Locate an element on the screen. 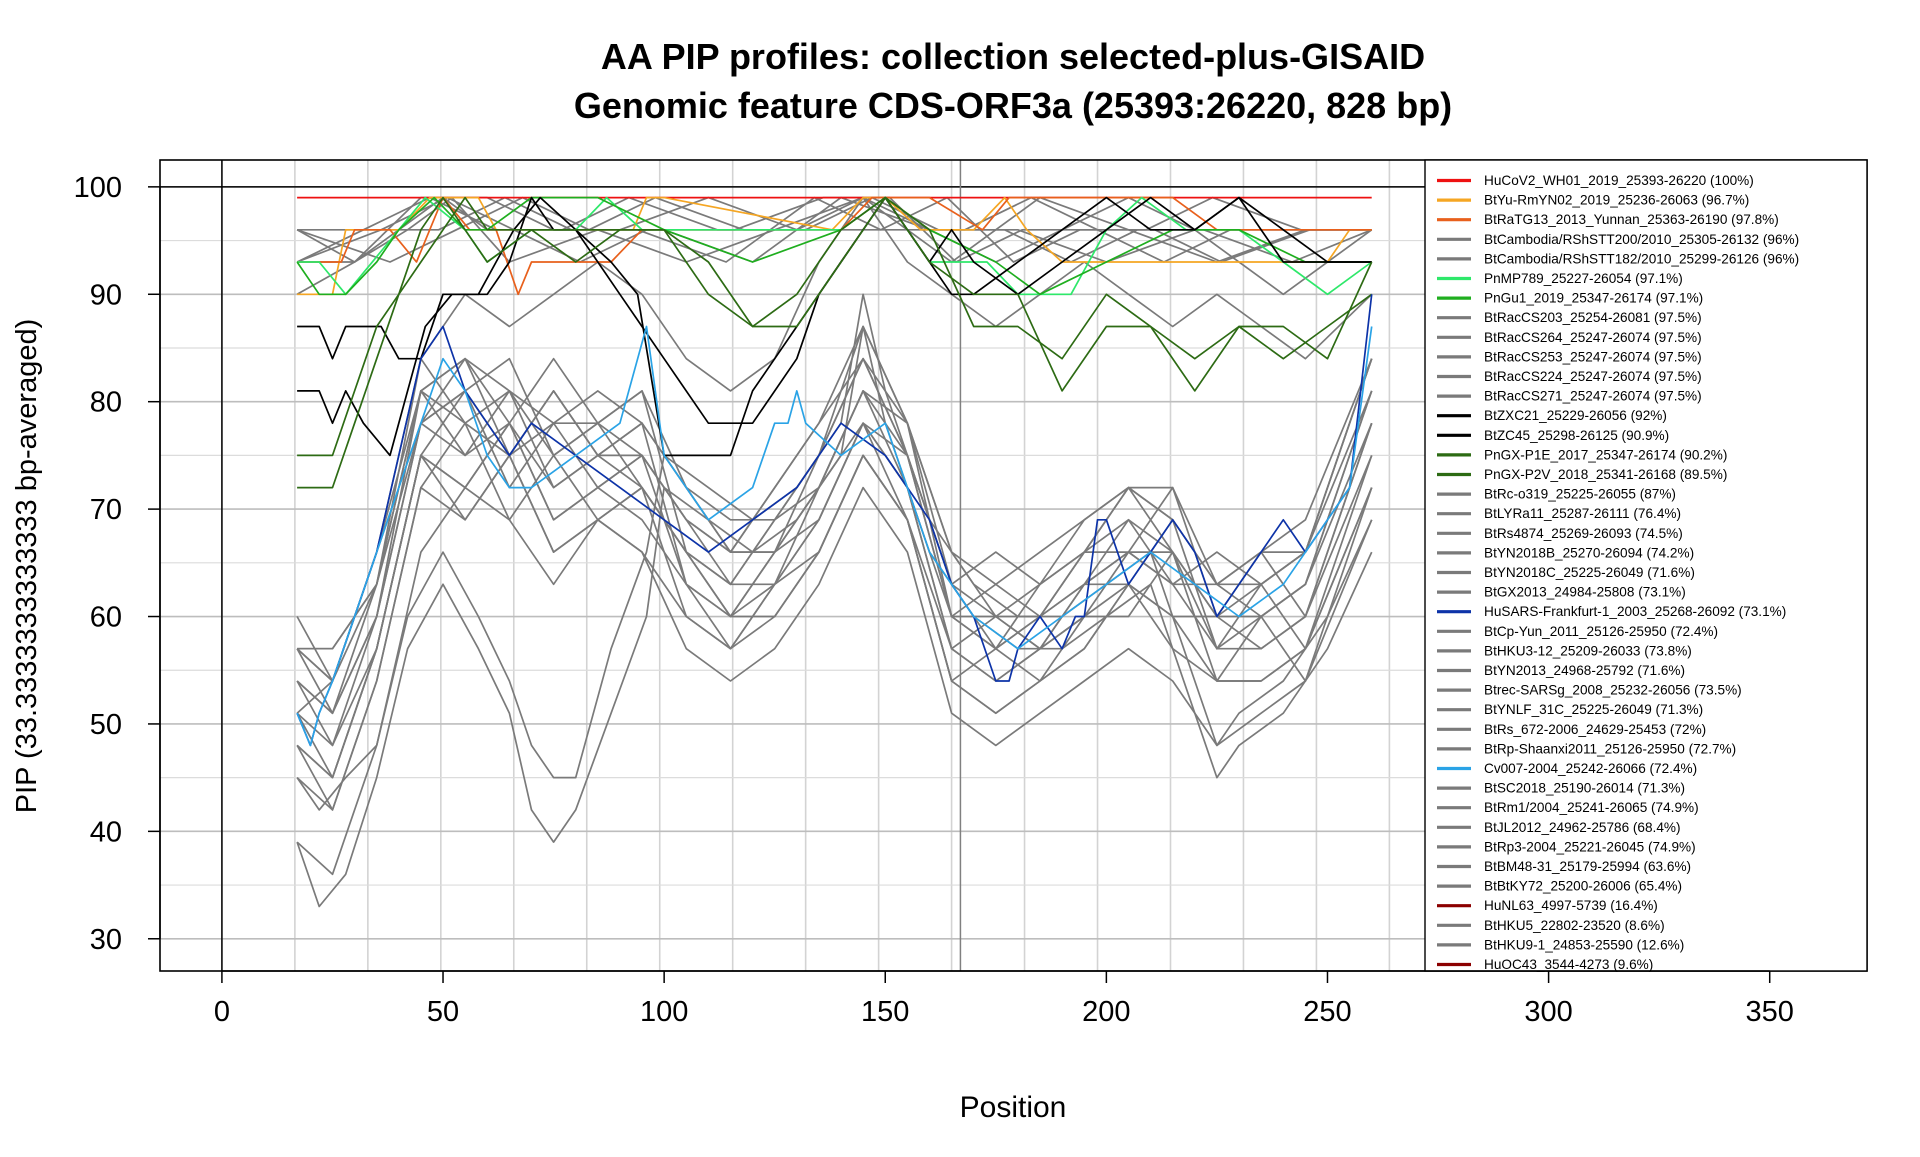 Image resolution: width=1920 pixels, height=1157 pixels. legend-label-38: BtHKU5_22802-23520 (8.6%) is located at coordinates (1574, 925).